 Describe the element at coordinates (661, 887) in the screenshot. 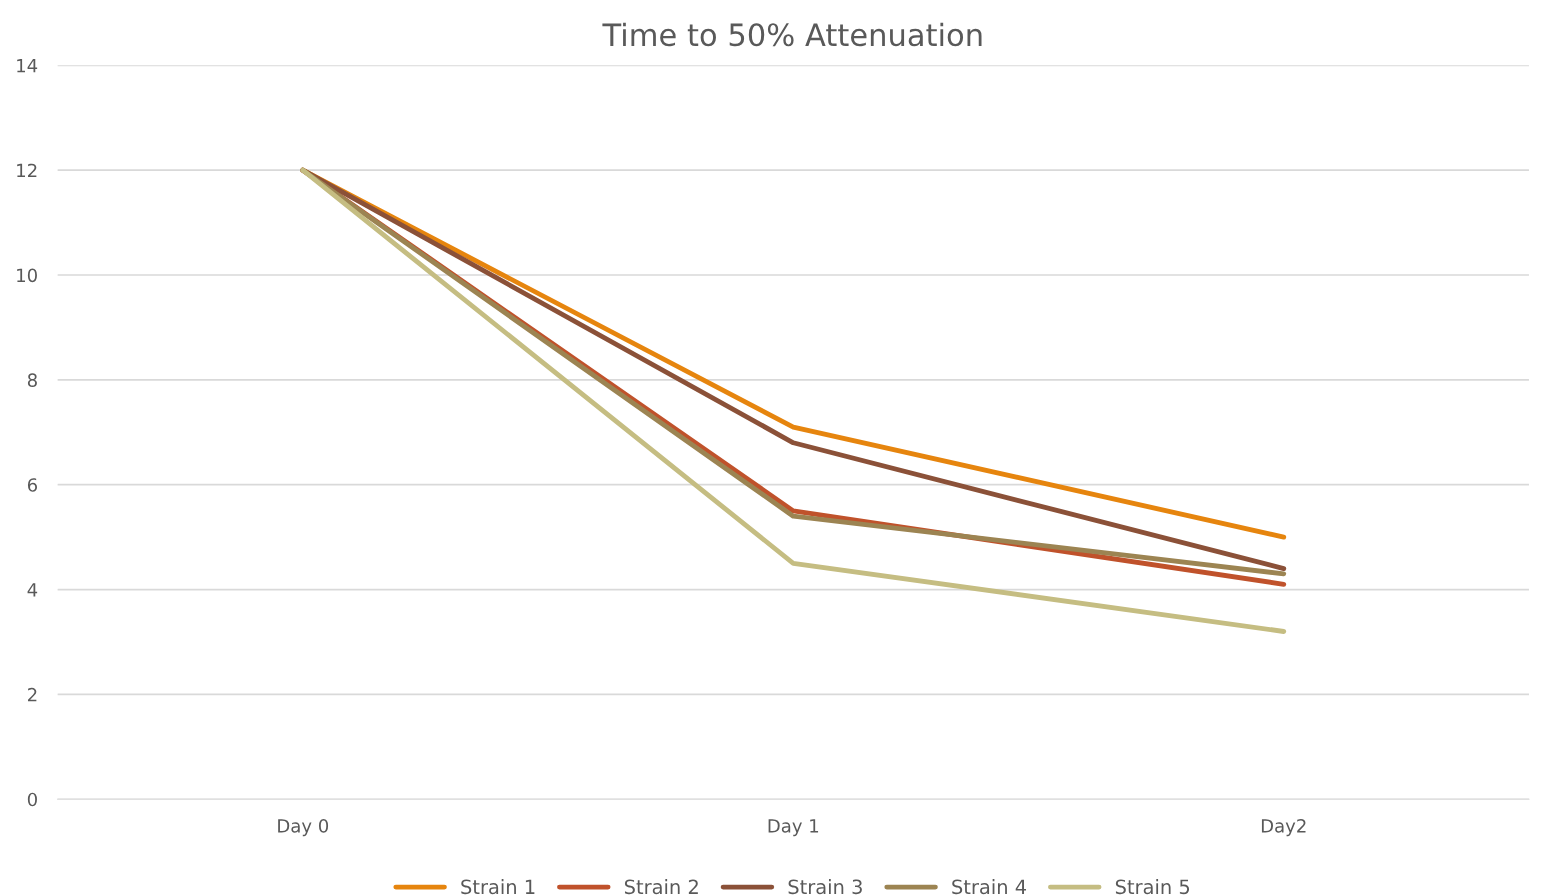

I see `legend-label: Strain 2` at that location.